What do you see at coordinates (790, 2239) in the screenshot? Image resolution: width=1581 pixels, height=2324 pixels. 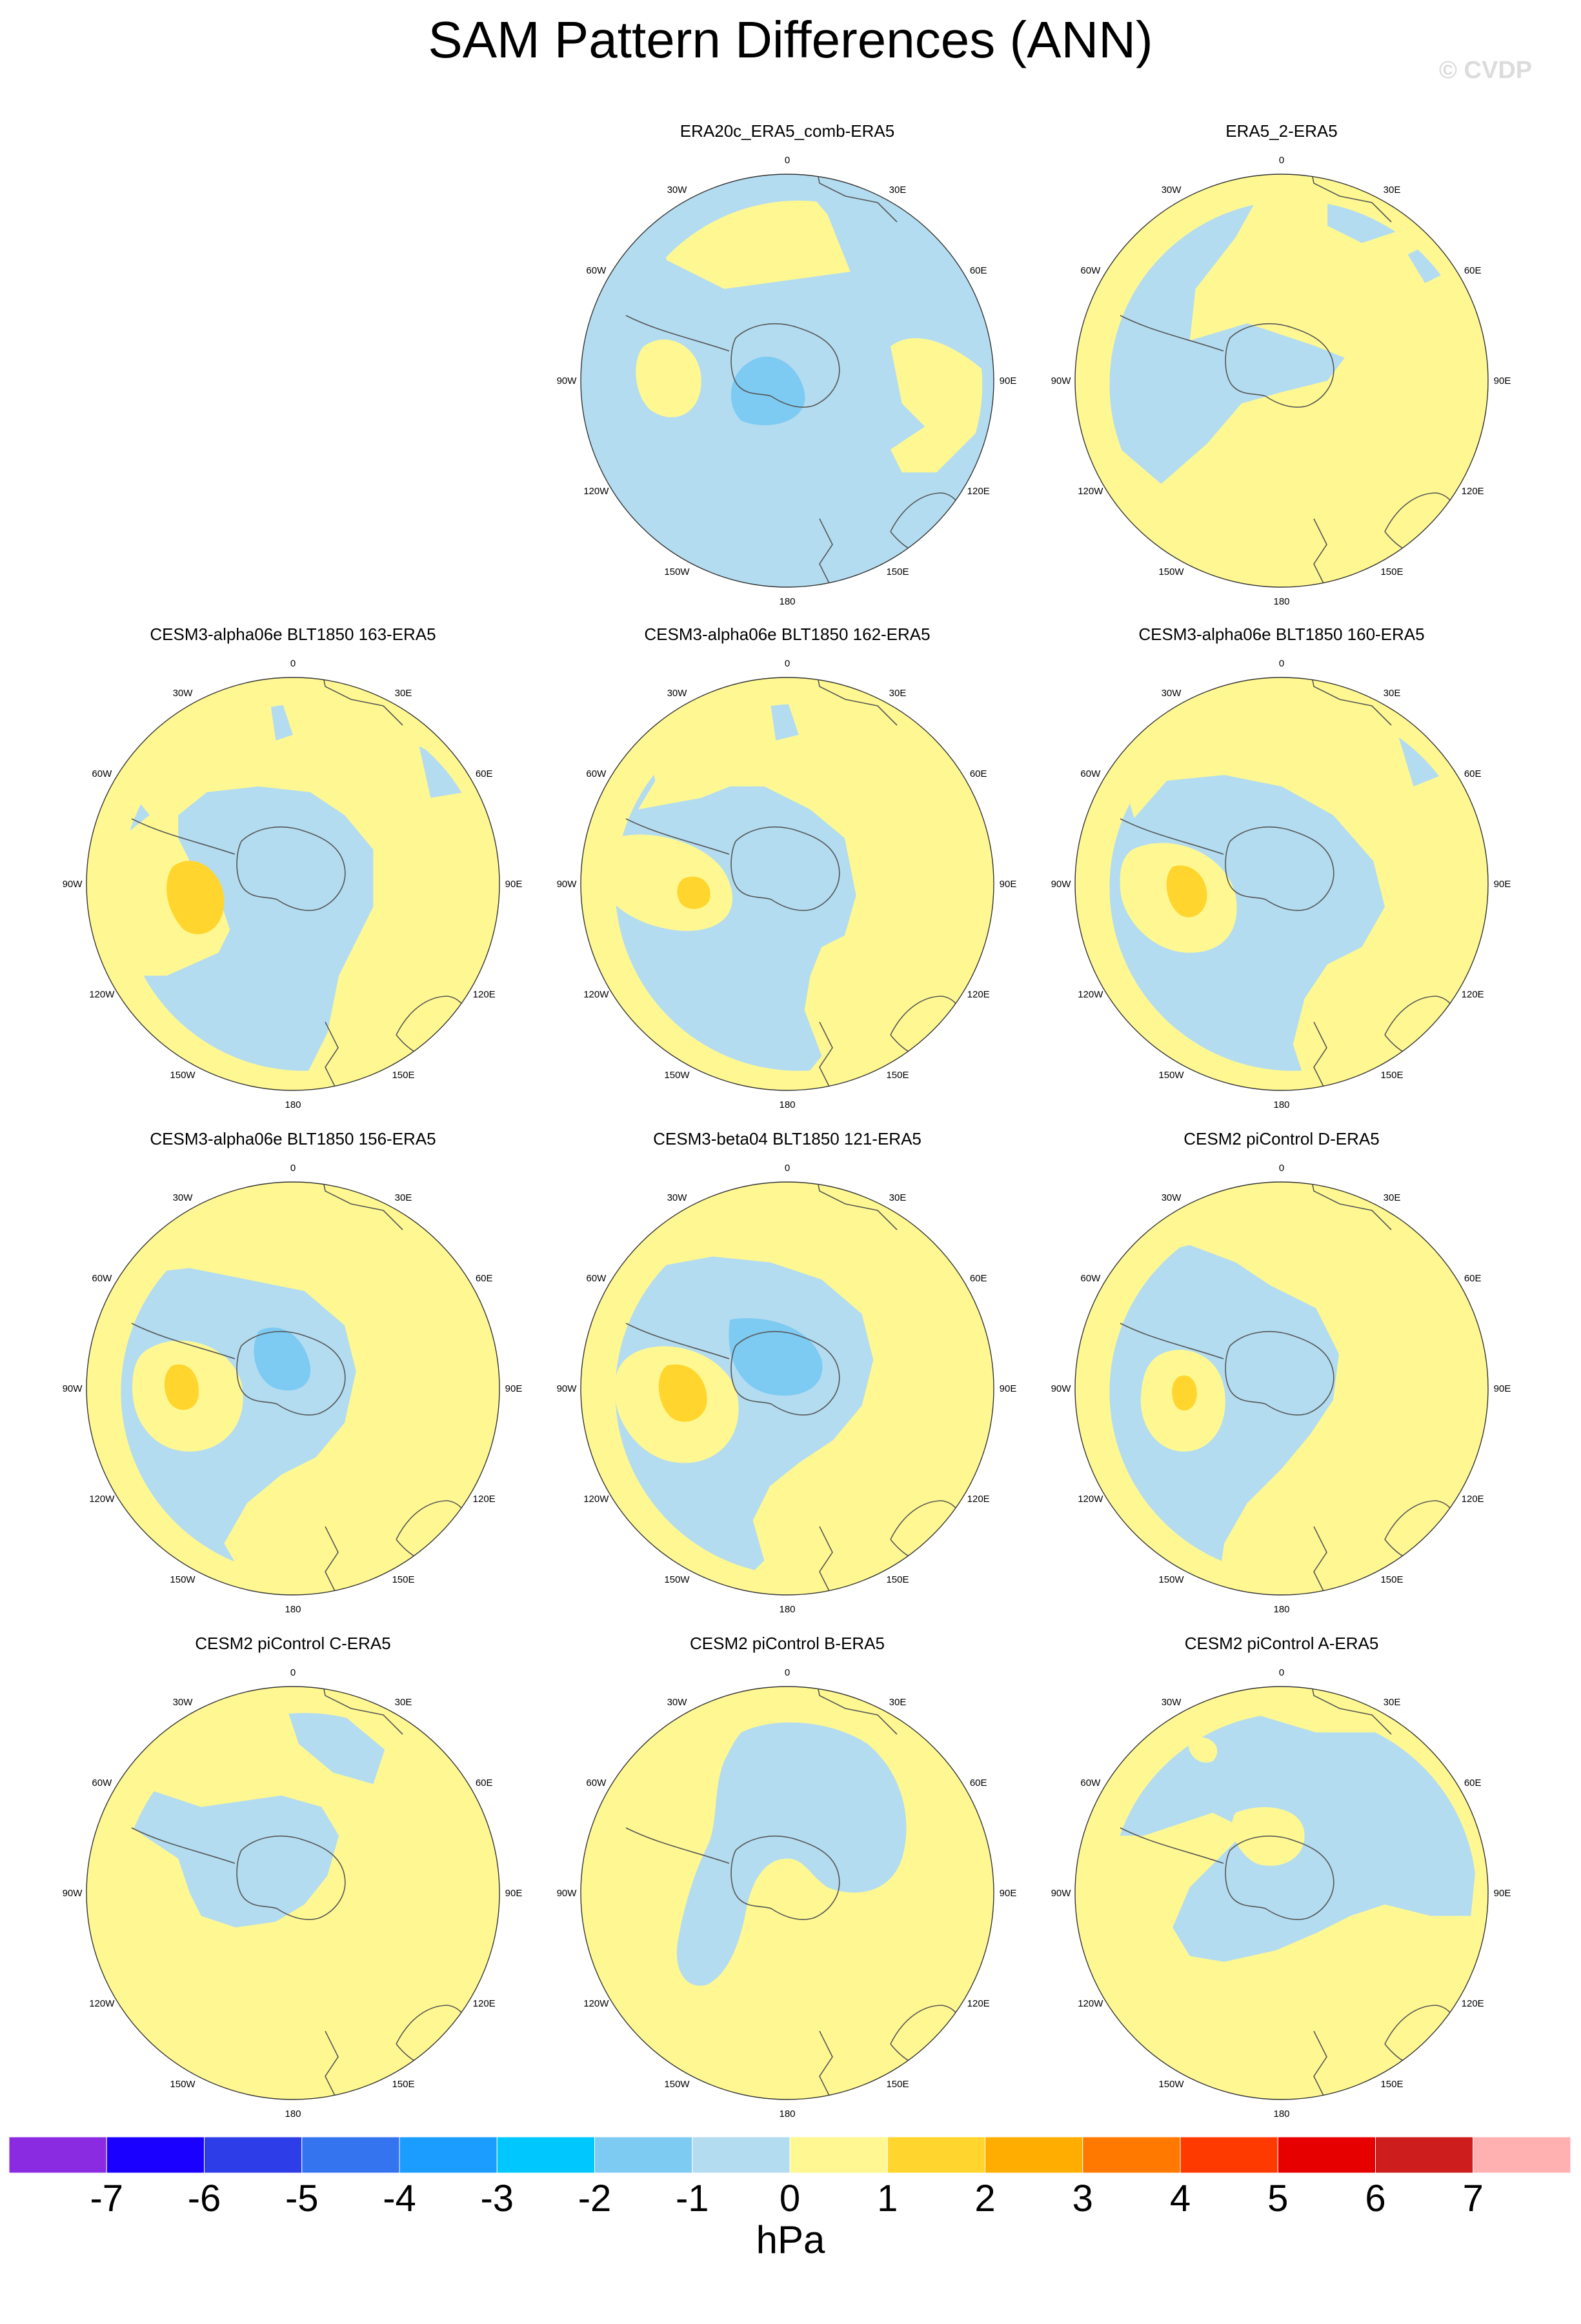 I see `colorbar-units: hPa` at bounding box center [790, 2239].